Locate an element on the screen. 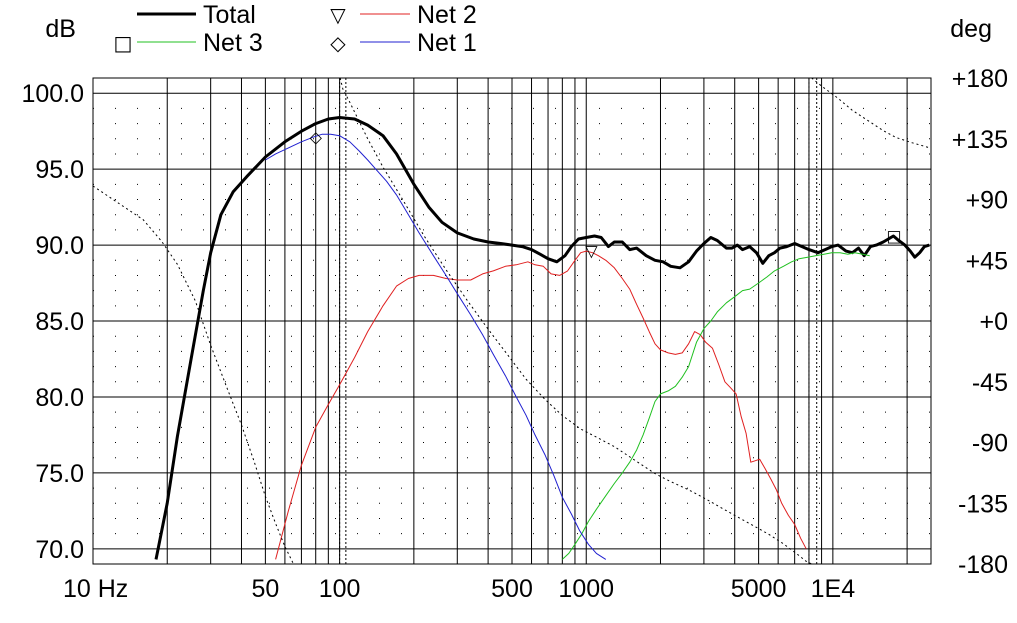 The image size is (1017, 623). y-tick-label: 85.0 is located at coordinates (59, 322).